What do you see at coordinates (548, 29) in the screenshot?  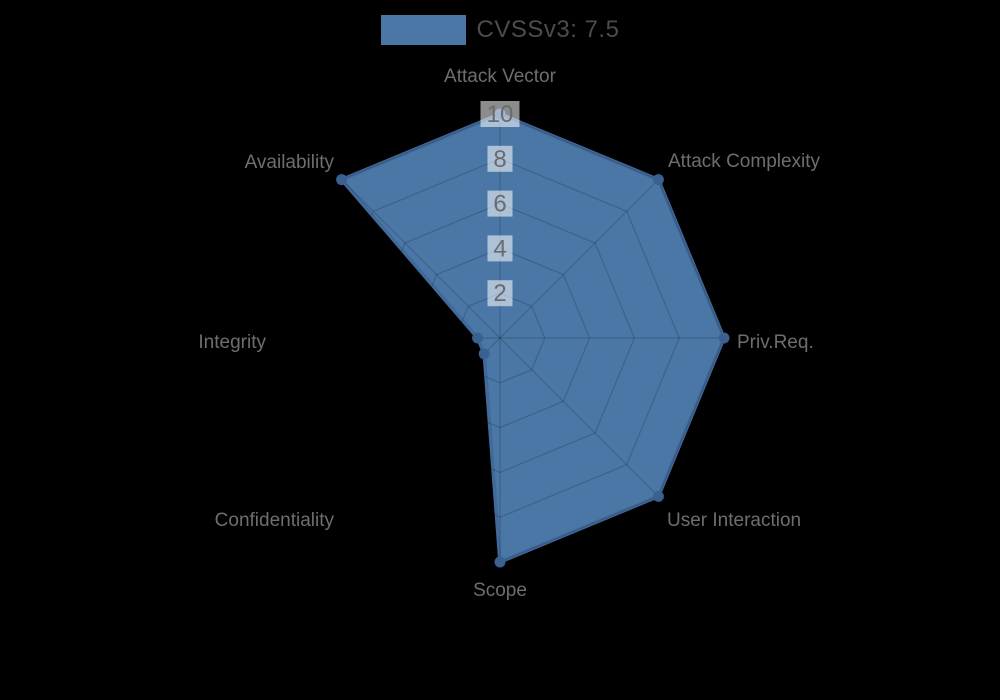 I see `legend-label: CVSSv3: 7.5` at bounding box center [548, 29].